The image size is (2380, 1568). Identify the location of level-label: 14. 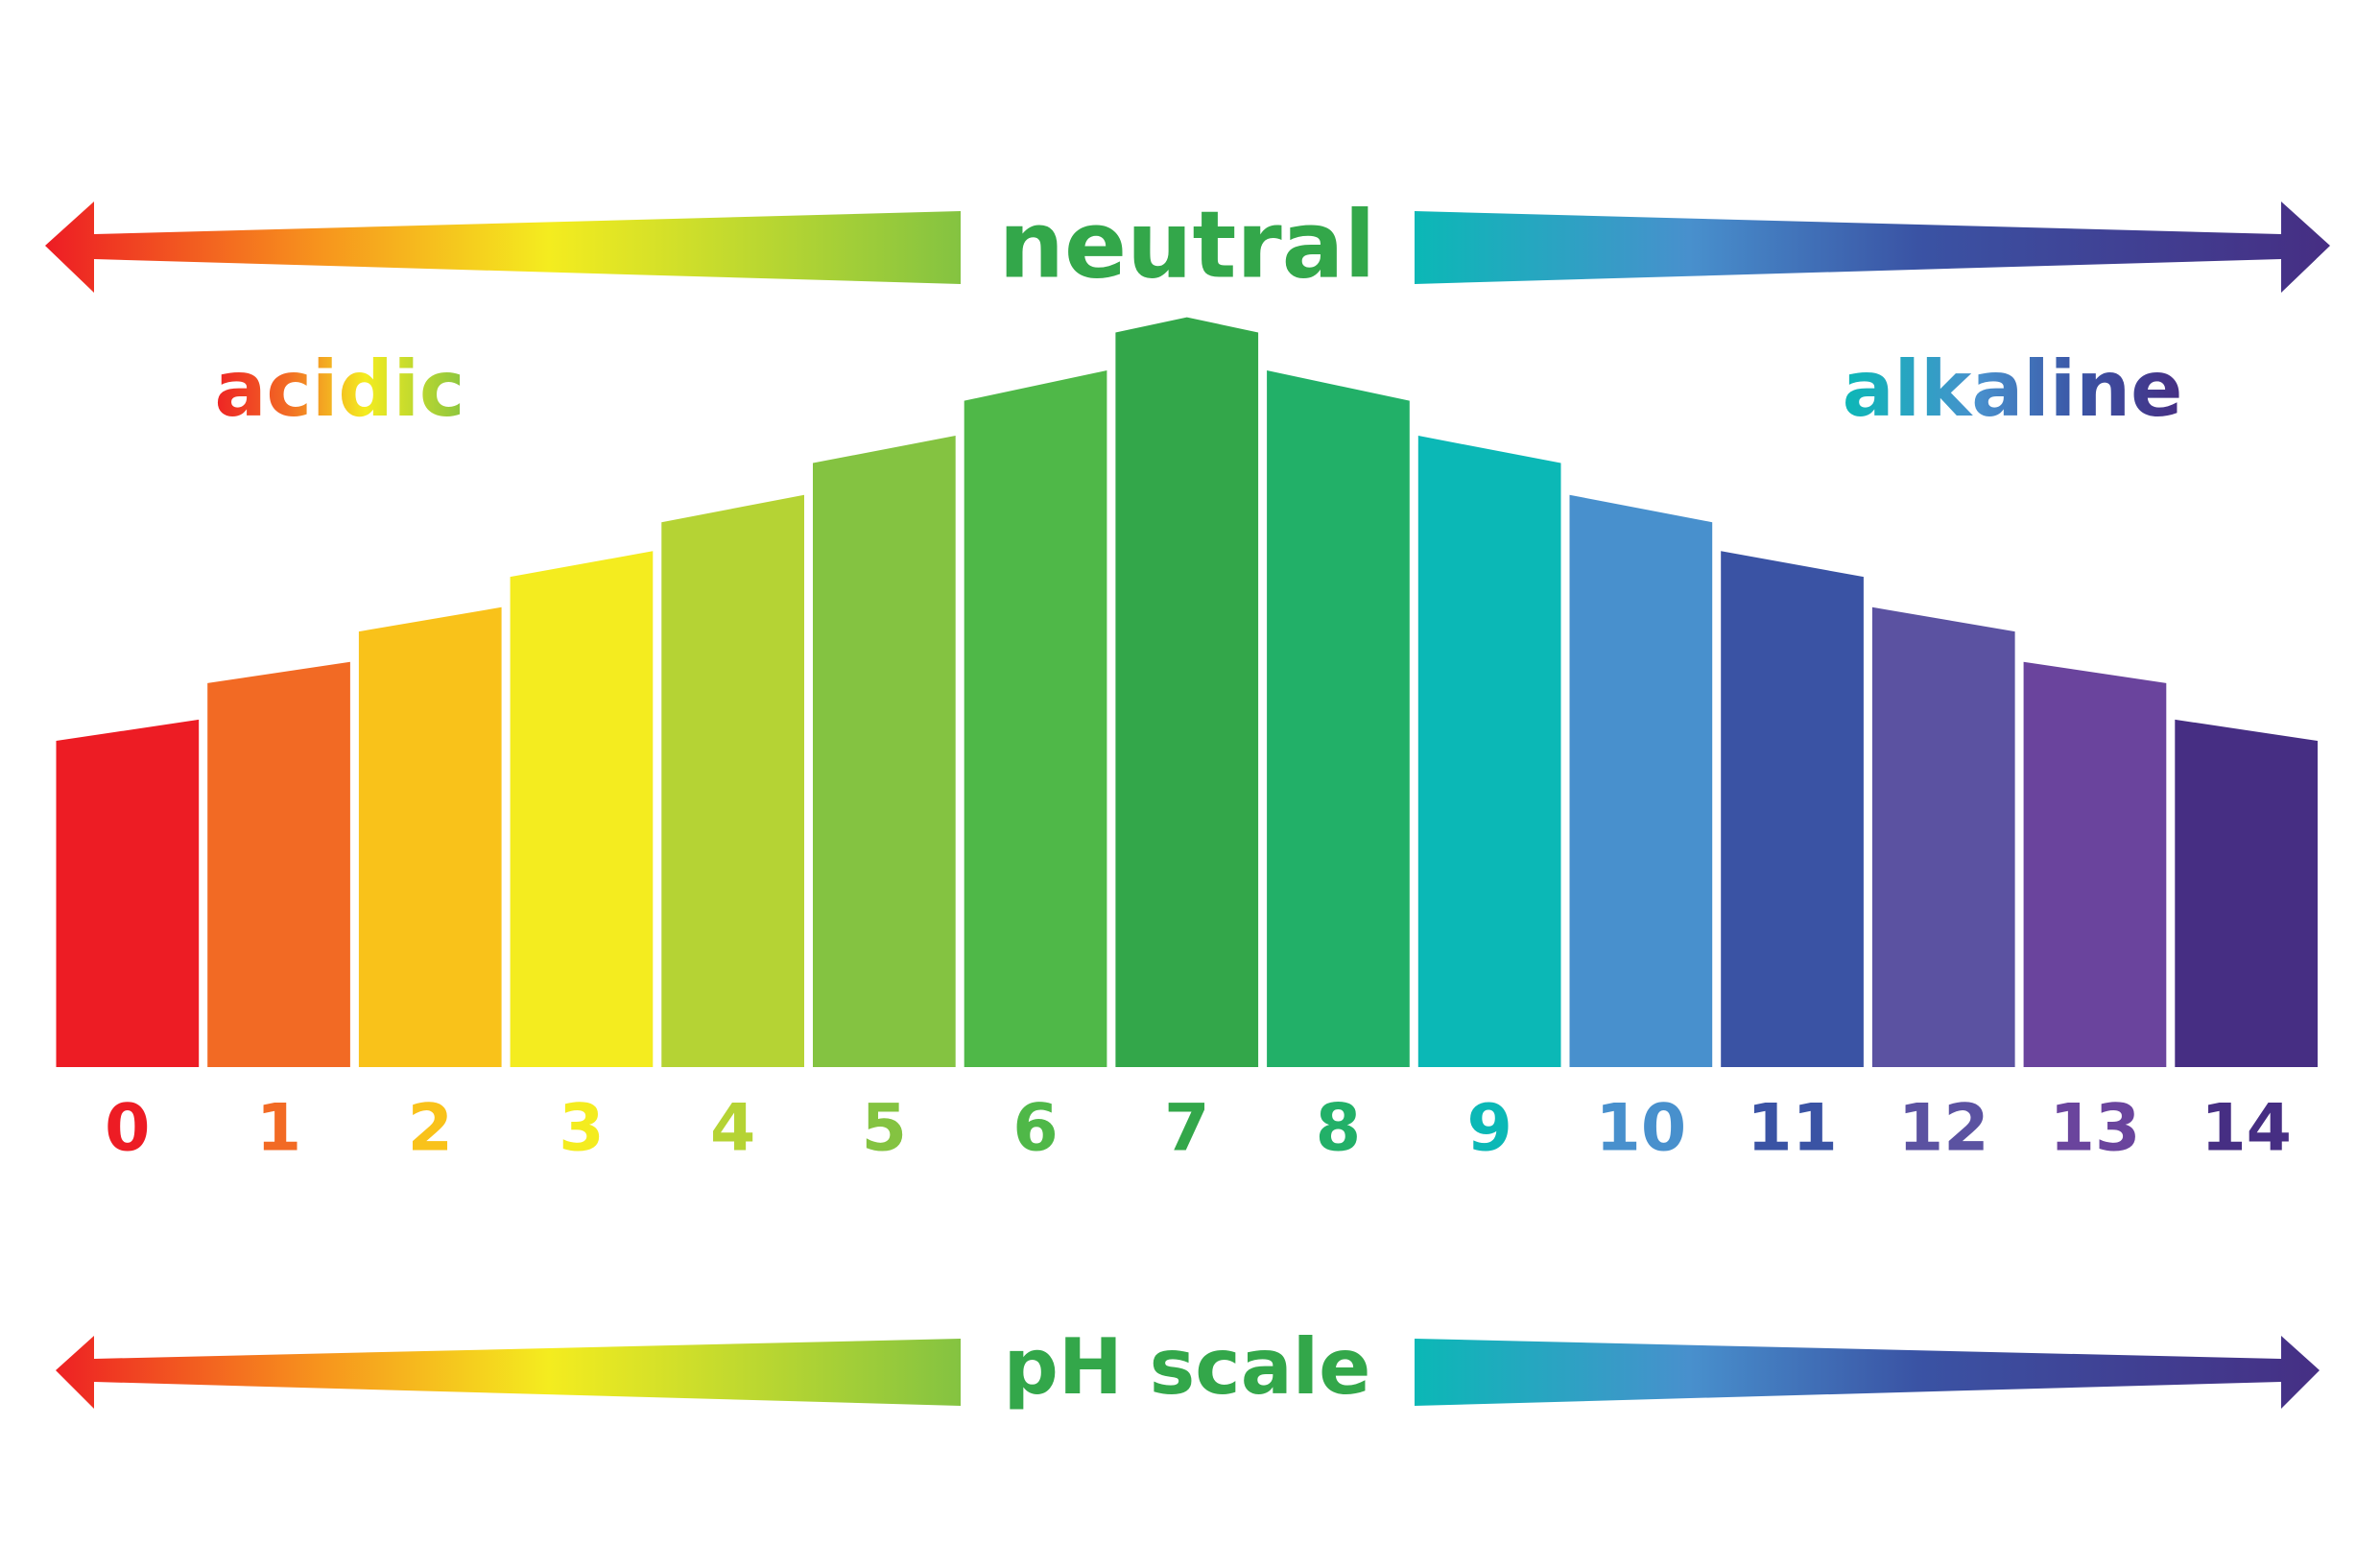
(2247, 1129).